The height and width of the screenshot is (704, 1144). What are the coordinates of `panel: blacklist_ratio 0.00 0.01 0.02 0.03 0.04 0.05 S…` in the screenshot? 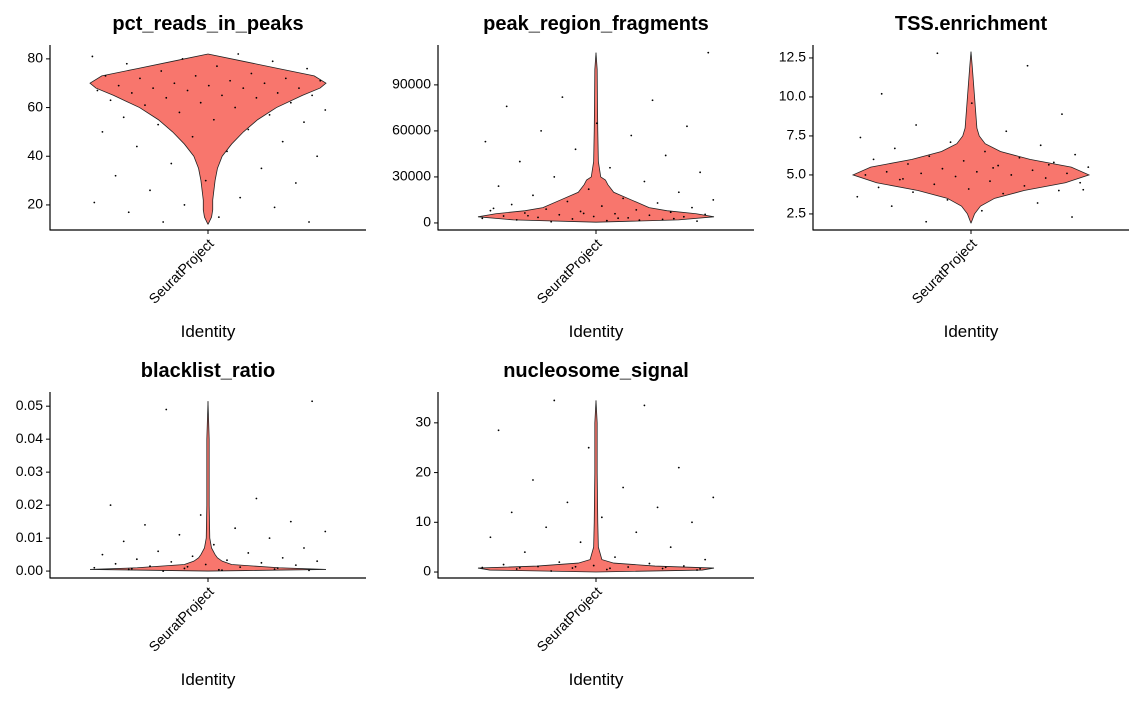 It's located at (191, 524).